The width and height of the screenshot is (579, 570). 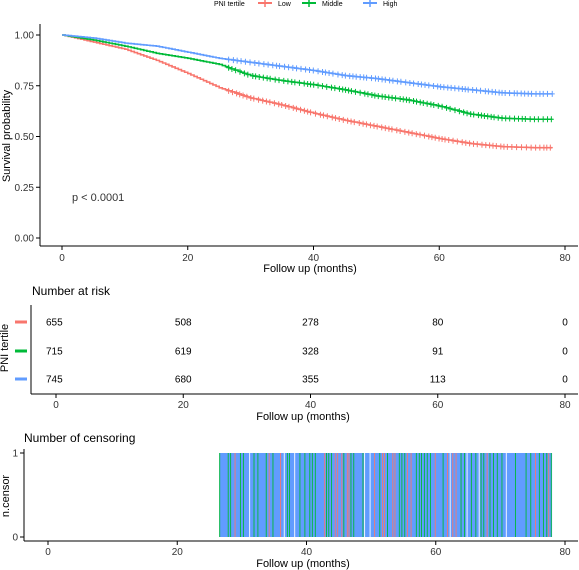 What do you see at coordinates (5, 348) in the screenshot?
I see `risk-table-y-axis-label: PNI tertile` at bounding box center [5, 348].